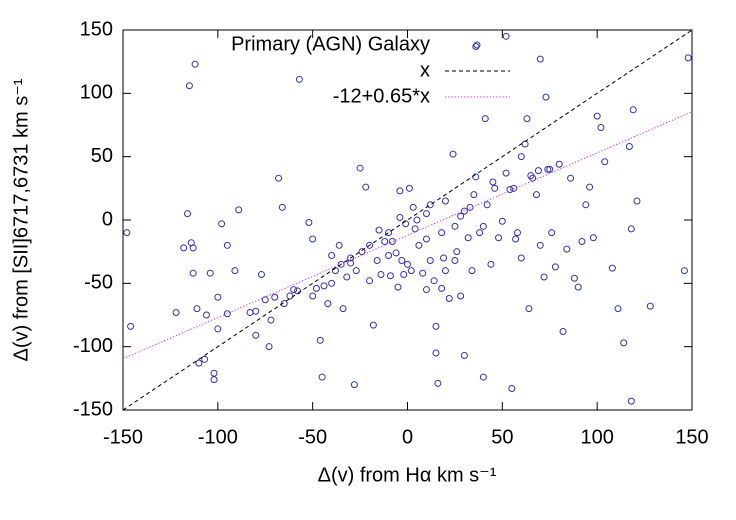 The image size is (736, 520). I want to click on x-axis-label: Δ(v) from Hα km s⁻¹, so click(407, 475).